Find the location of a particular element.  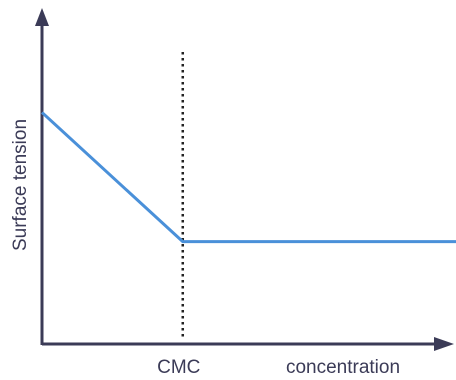

y-axis-arrow is located at coordinates (42, 17).